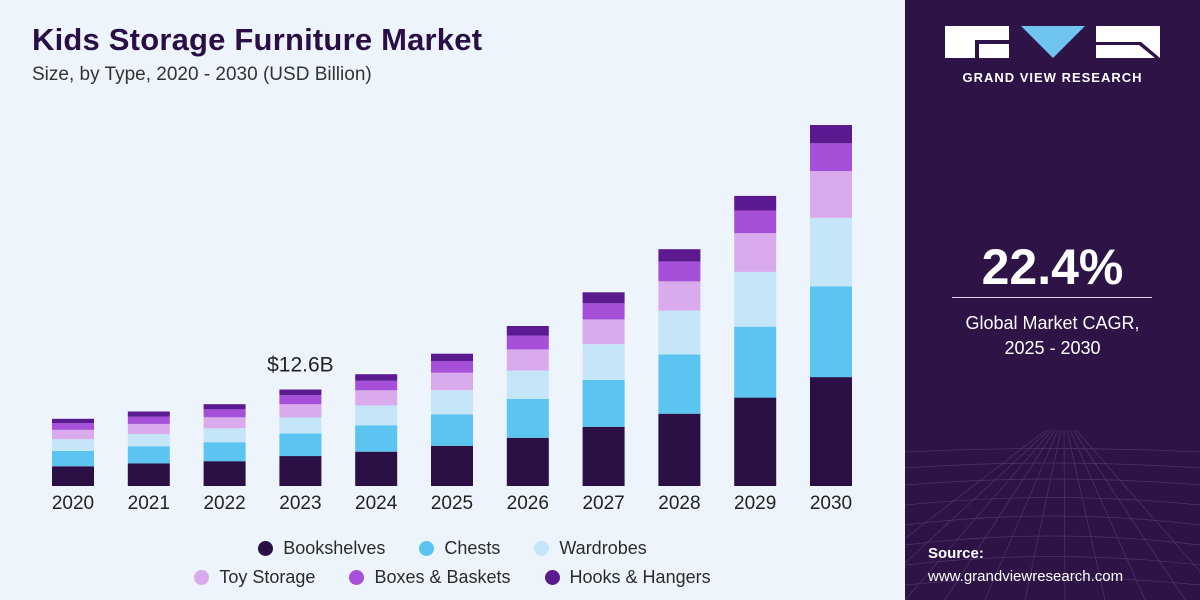 Image resolution: width=1200 pixels, height=600 pixels. What do you see at coordinates (376, 377) in the screenshot?
I see `bar-segment-2024-hooks-hangers` at bounding box center [376, 377].